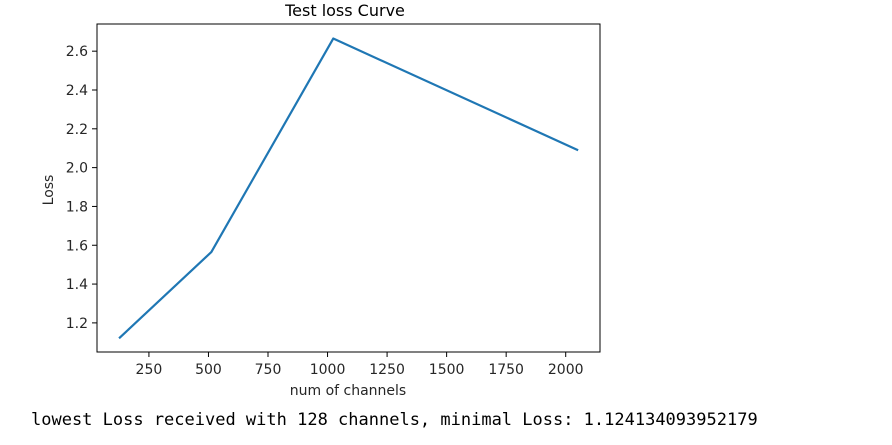 Image resolution: width=892 pixels, height=445 pixels. What do you see at coordinates (77, 324) in the screenshot?
I see `y-tick-label: 1.2` at bounding box center [77, 324].